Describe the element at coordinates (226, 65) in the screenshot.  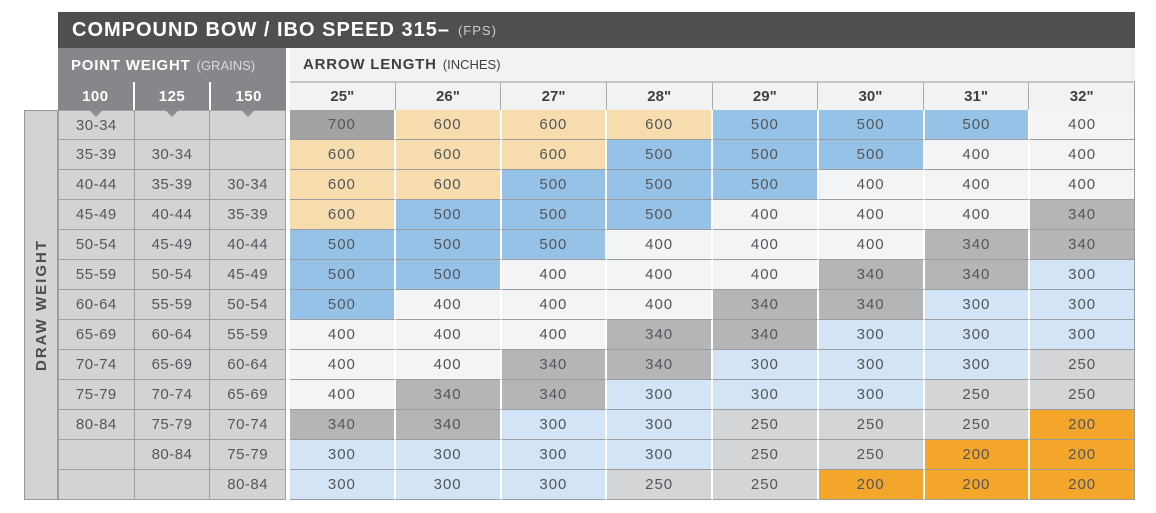
I see `point-weight-unit: (GRAINS)` at that location.